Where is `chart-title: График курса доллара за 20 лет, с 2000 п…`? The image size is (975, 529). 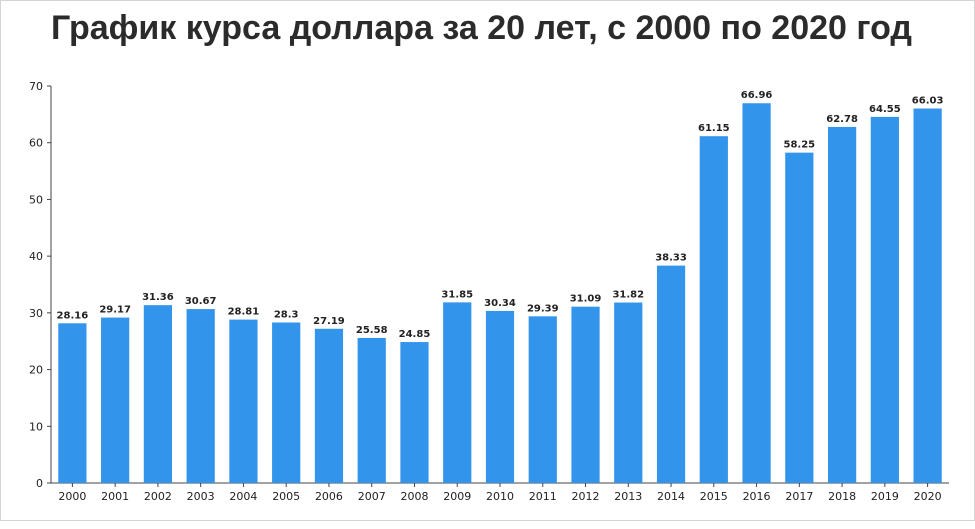 chart-title: График курса доллара за 20 лет, с 2000 п… is located at coordinates (481, 28).